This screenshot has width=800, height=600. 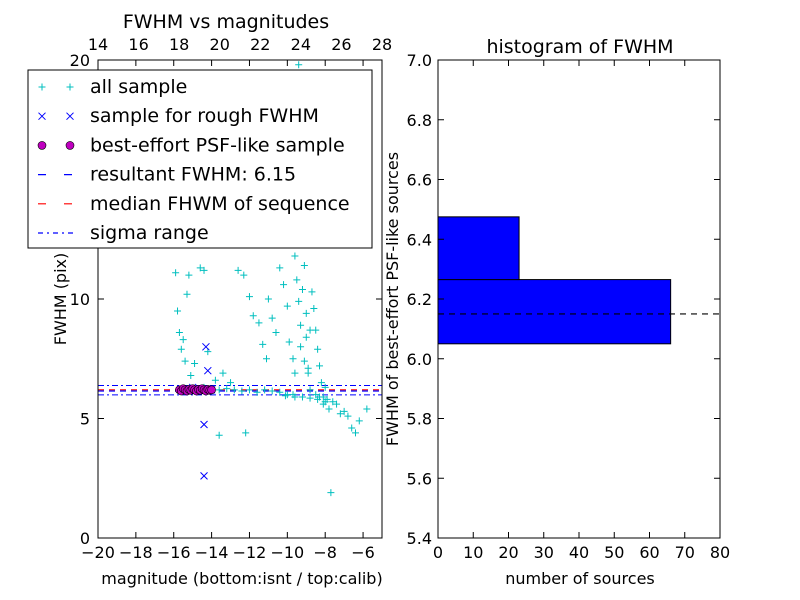 I want to click on legend-x-marker, so click(x=42, y=116).